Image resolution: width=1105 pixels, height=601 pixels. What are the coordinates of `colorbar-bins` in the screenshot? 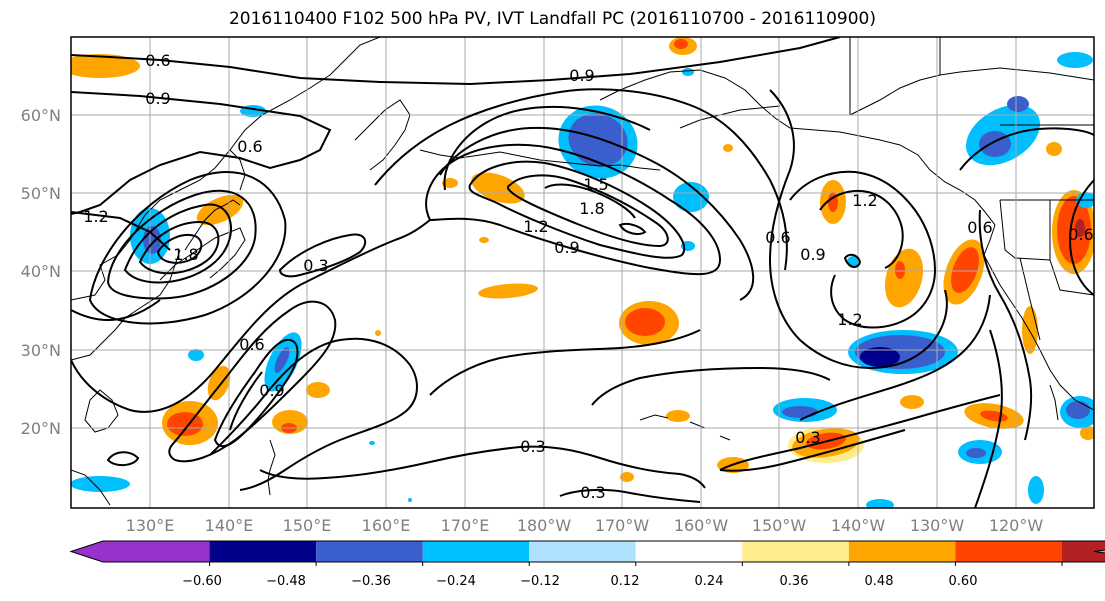 It's located at (587, 551).